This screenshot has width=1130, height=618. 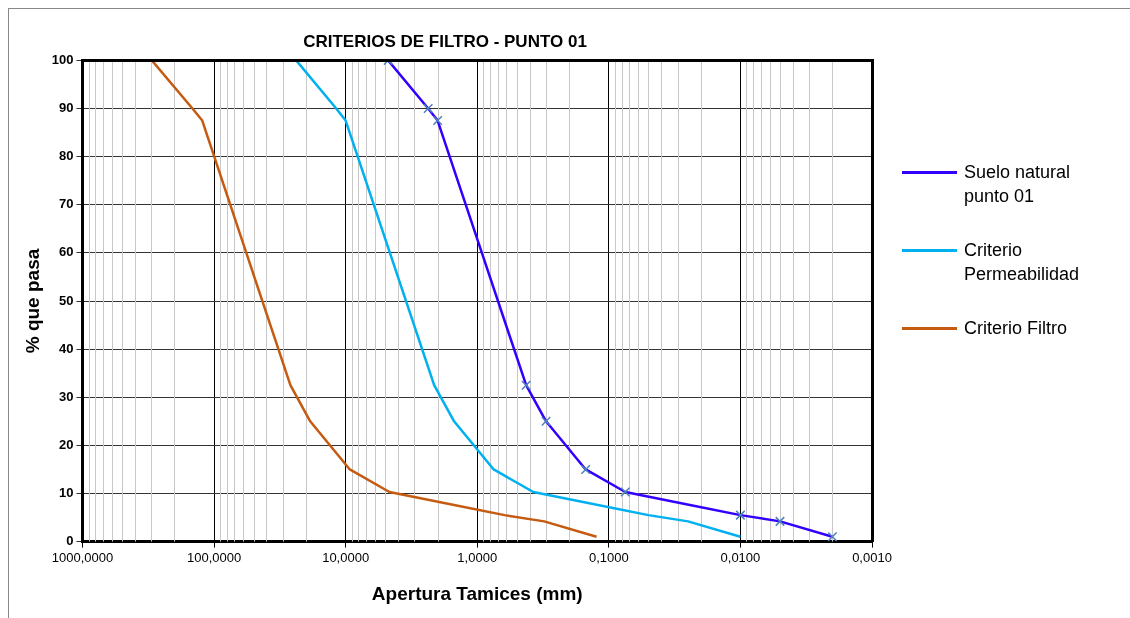 What do you see at coordinates (66, 348) in the screenshot?
I see `y-tick-label: 40` at bounding box center [66, 348].